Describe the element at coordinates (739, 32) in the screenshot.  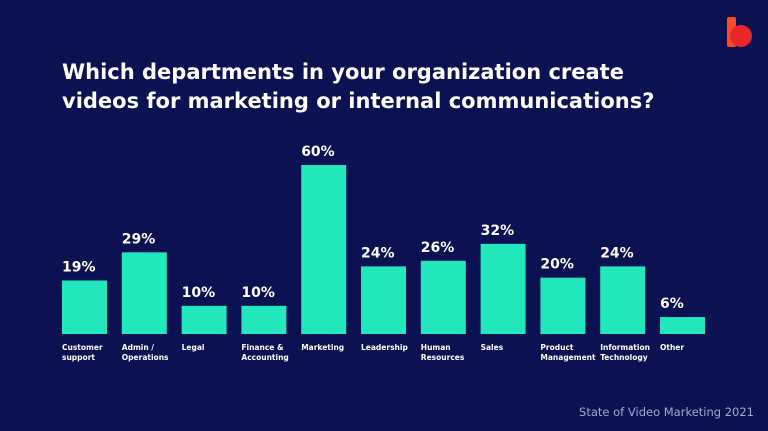
I see `logo` at that location.